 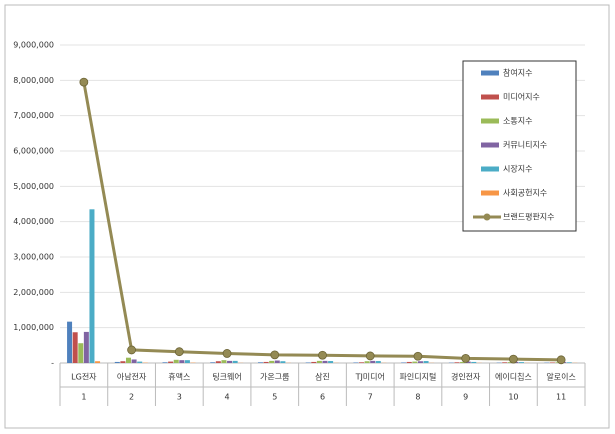 What do you see at coordinates (529, 217) in the screenshot?
I see `legend-label: 브랜드평판지수` at bounding box center [529, 217].